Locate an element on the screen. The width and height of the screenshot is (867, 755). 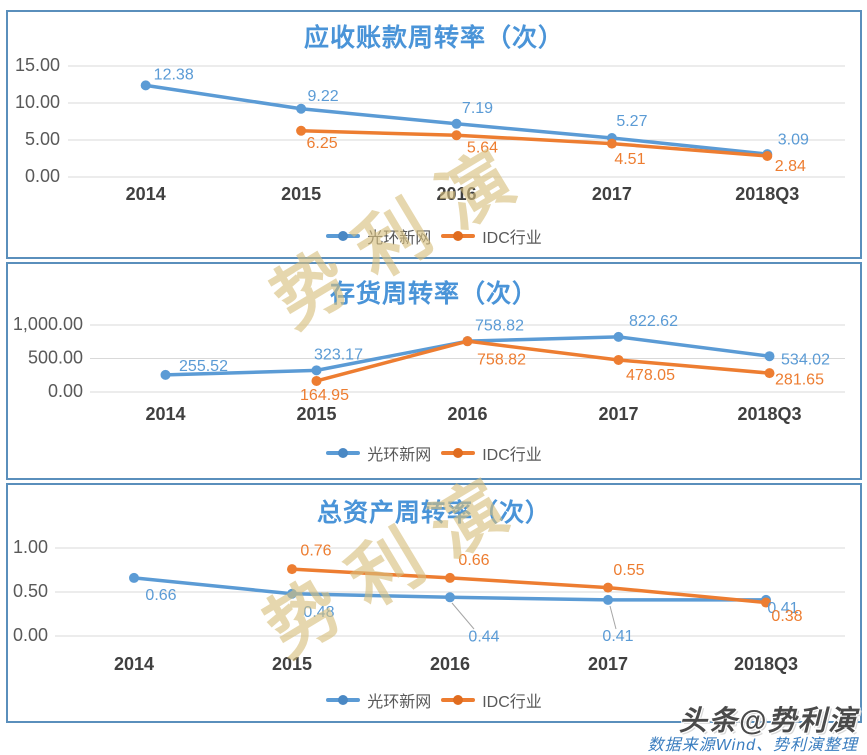
data-label: 534.02 is located at coordinates (805, 359).